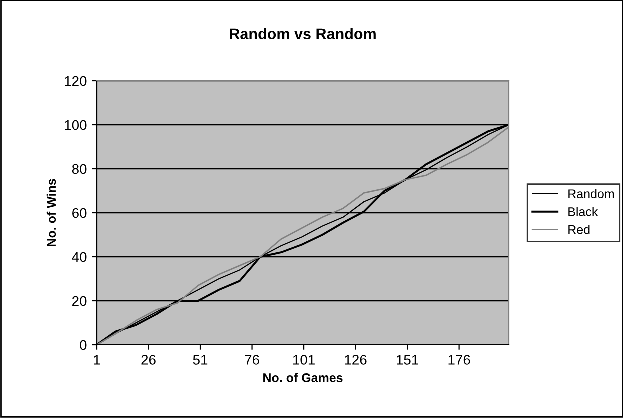 The width and height of the screenshot is (624, 418). Describe the element at coordinates (79, 169) in the screenshot. I see `y-tick-label: 80` at that location.